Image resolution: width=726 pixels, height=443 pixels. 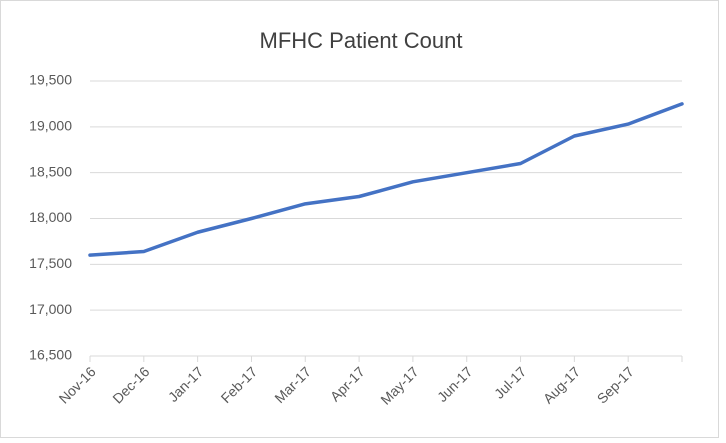 I want to click on y-tick-label: 17,000, so click(x=50, y=309).